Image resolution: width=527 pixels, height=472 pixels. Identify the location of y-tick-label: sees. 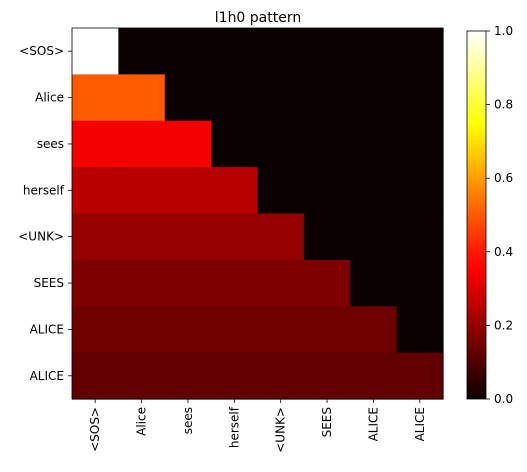
(50, 144).